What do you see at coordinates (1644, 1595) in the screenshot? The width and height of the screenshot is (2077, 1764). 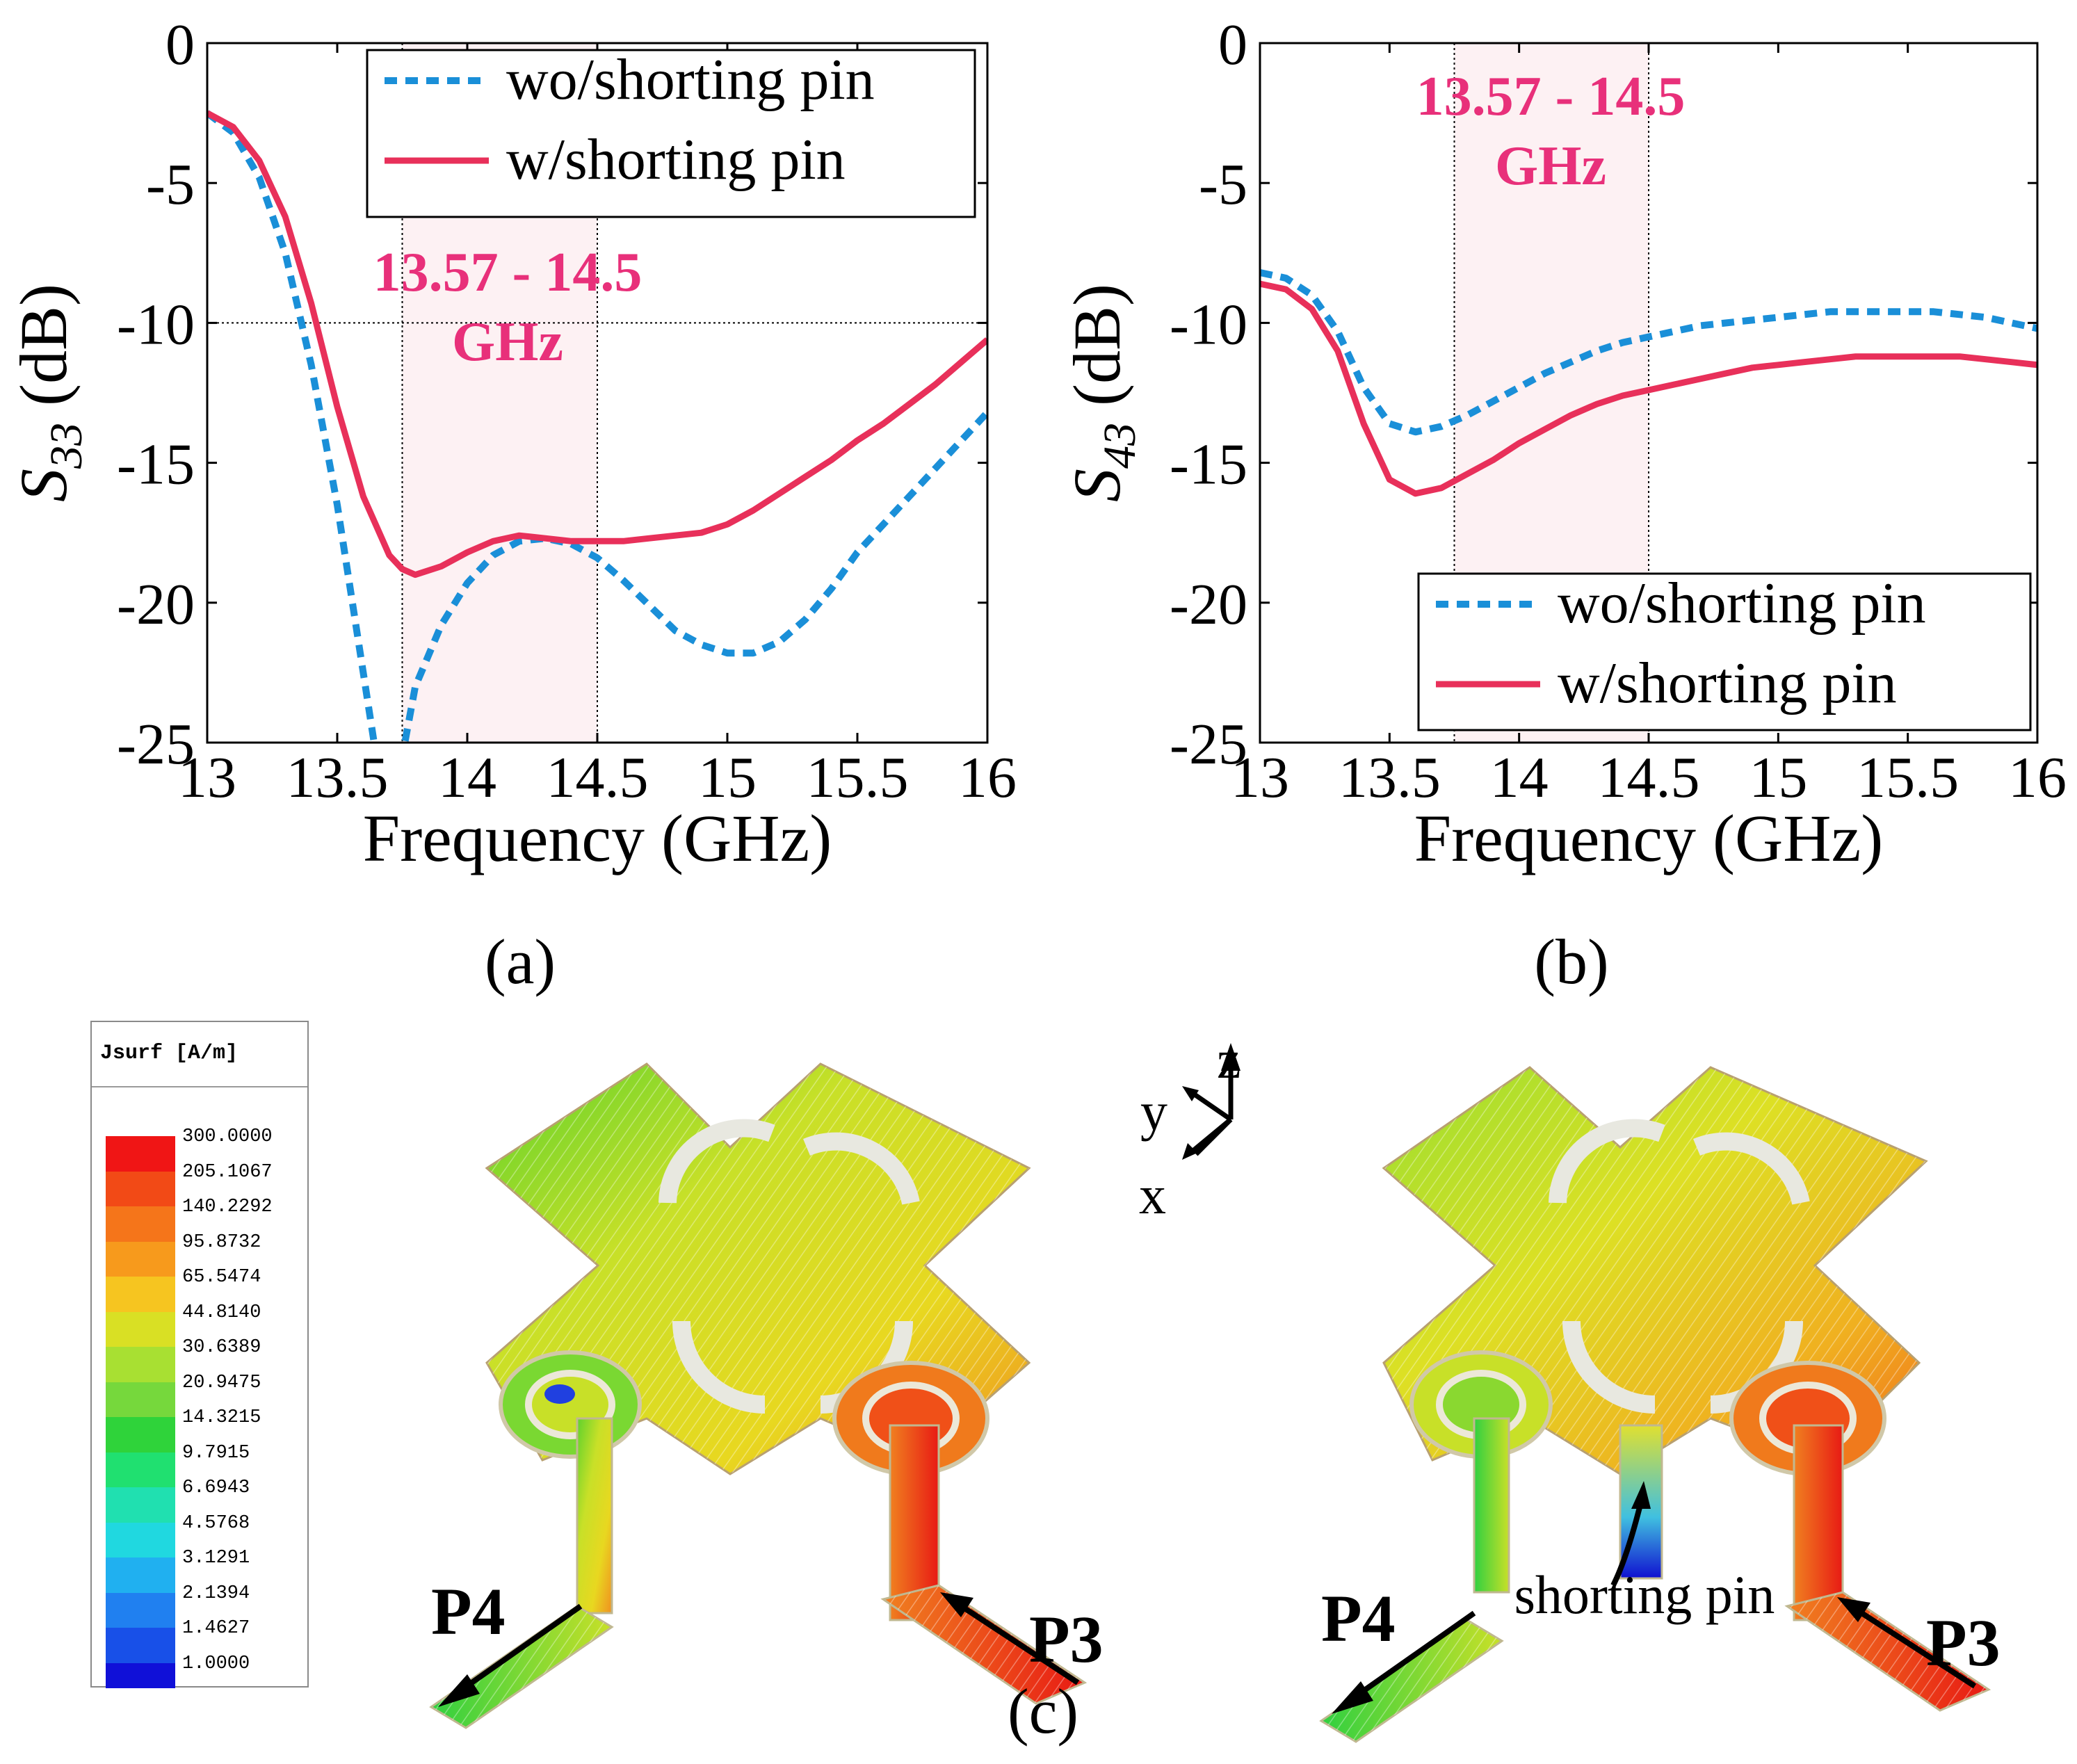 I see `shorting-pin-label: shorting pin` at bounding box center [1644, 1595].